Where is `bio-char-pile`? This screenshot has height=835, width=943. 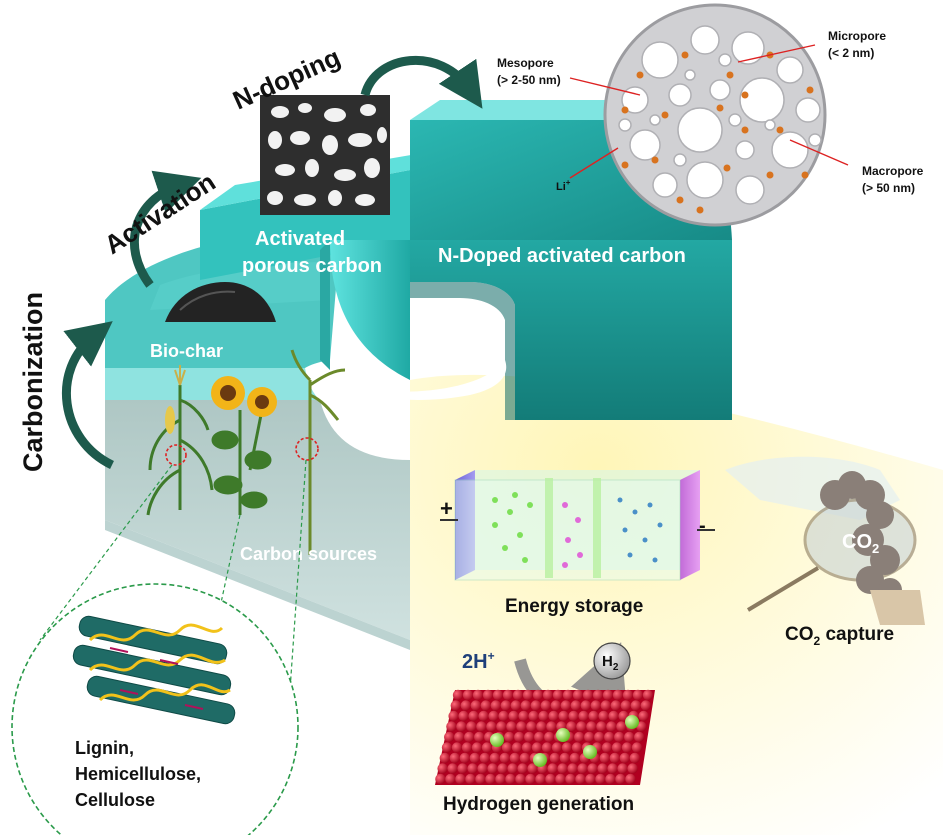
bio-char-pile is located at coordinates (220, 302).